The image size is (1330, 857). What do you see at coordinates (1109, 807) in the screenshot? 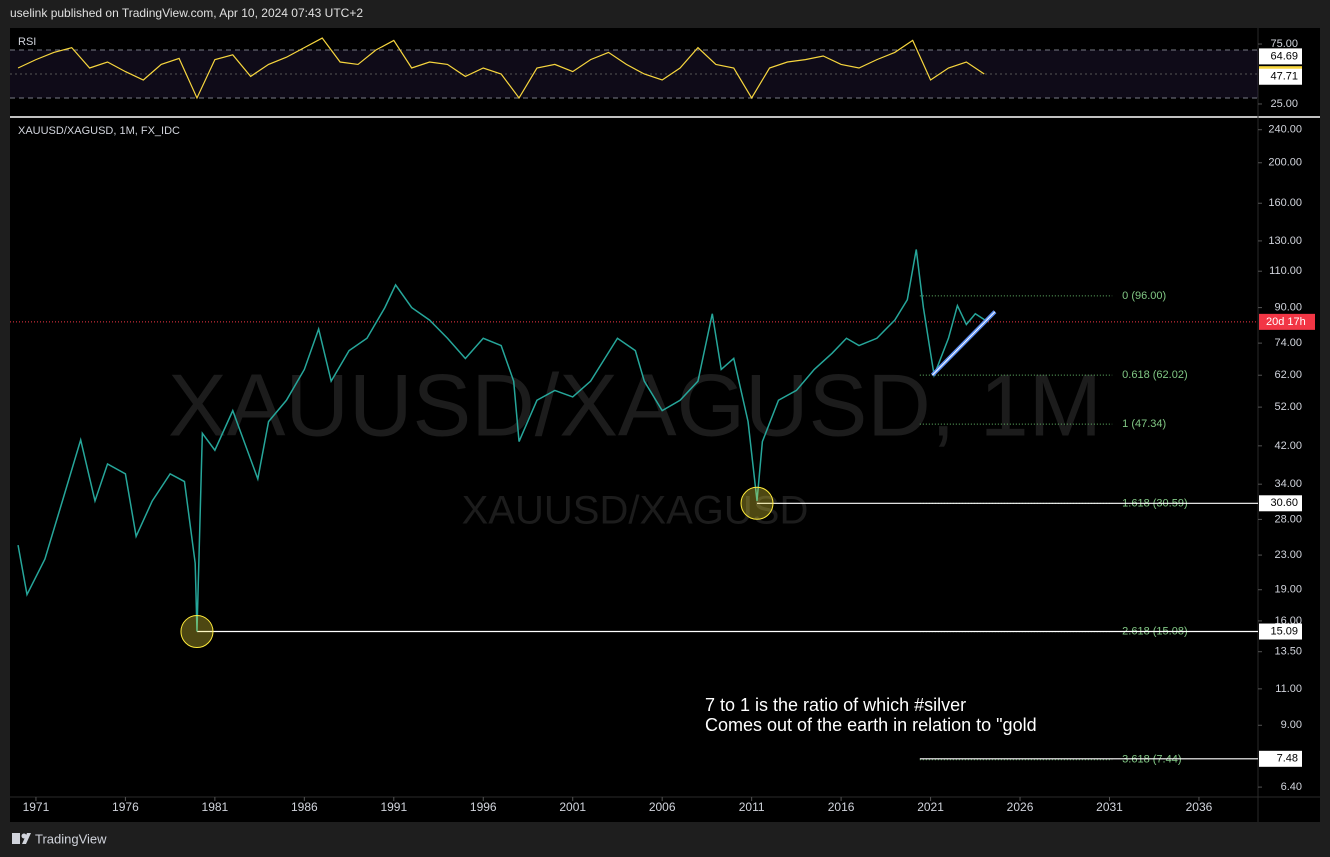
I see `x-tick-label: 2031` at bounding box center [1109, 807].